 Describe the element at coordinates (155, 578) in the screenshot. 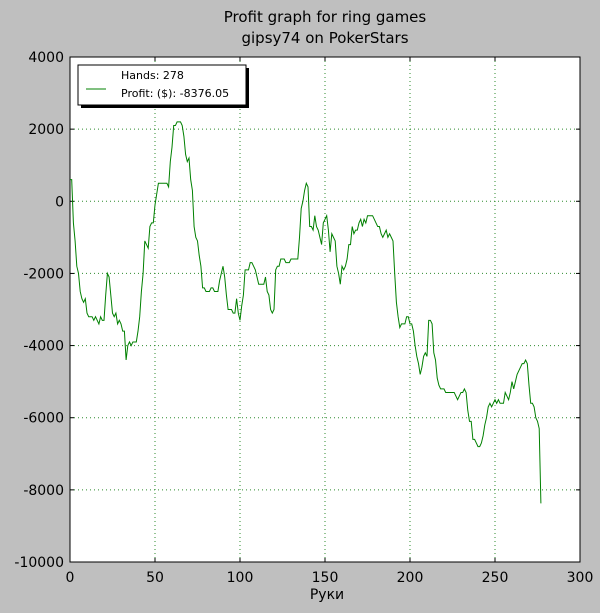

I see `x-tick-label: 50` at that location.